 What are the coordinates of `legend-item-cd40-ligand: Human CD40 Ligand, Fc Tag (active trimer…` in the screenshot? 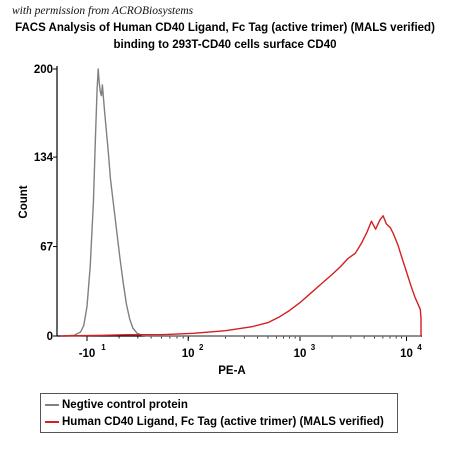 It's located at (214, 421).